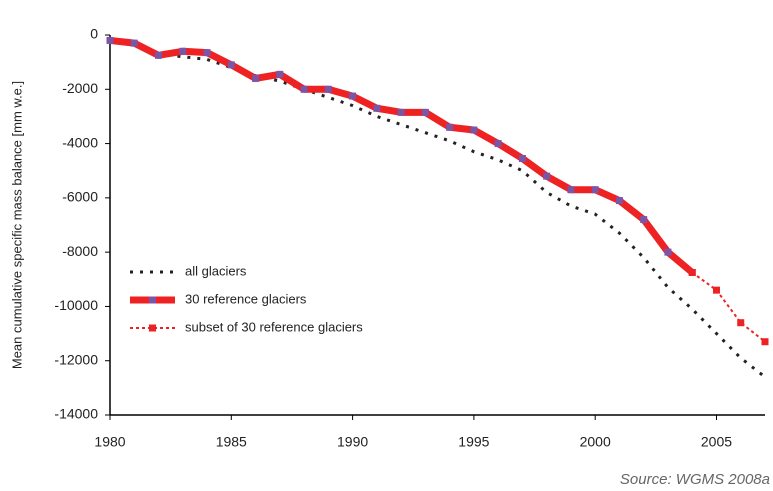 The image size is (773, 491). Describe the element at coordinates (80, 197) in the screenshot. I see `y-tick-label: -6000` at that location.